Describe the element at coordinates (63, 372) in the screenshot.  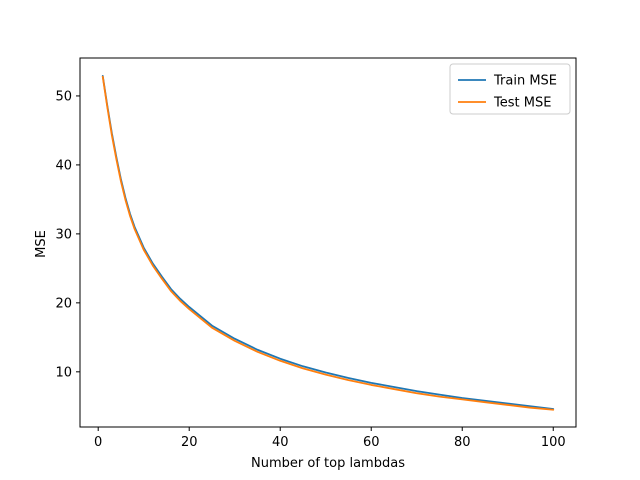
I see `y-tick-label: 10` at that location.